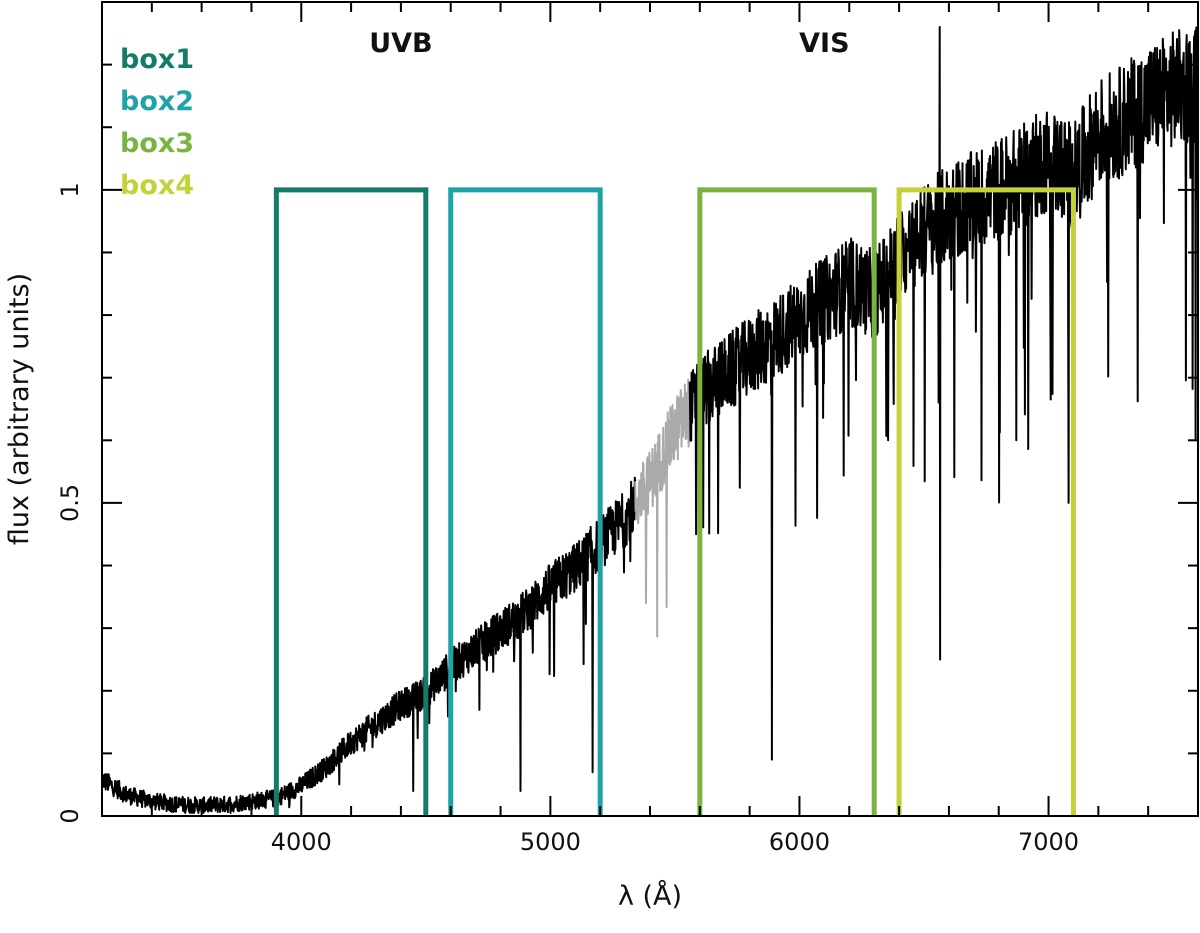 Image resolution: width=1200 pixels, height=933 pixels. I want to click on x-axis-label: λ (Å), so click(650, 896).